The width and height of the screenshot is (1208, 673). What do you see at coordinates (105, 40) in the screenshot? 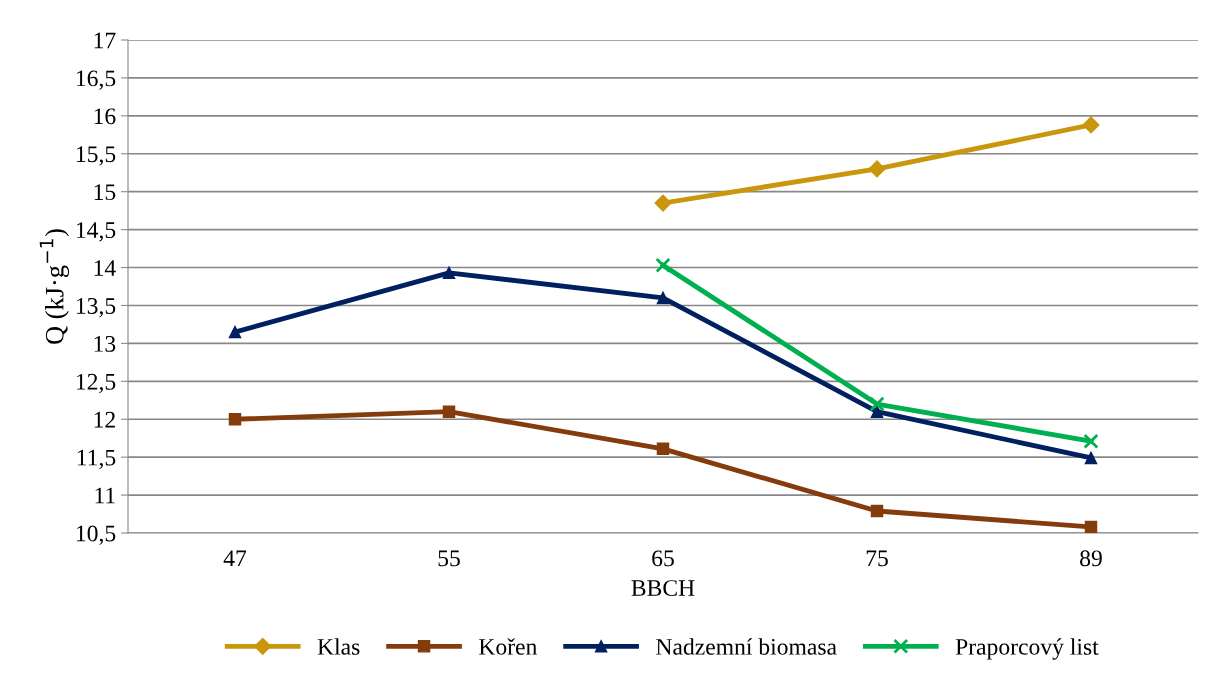
I see `y-tick-label: 17` at bounding box center [105, 40].